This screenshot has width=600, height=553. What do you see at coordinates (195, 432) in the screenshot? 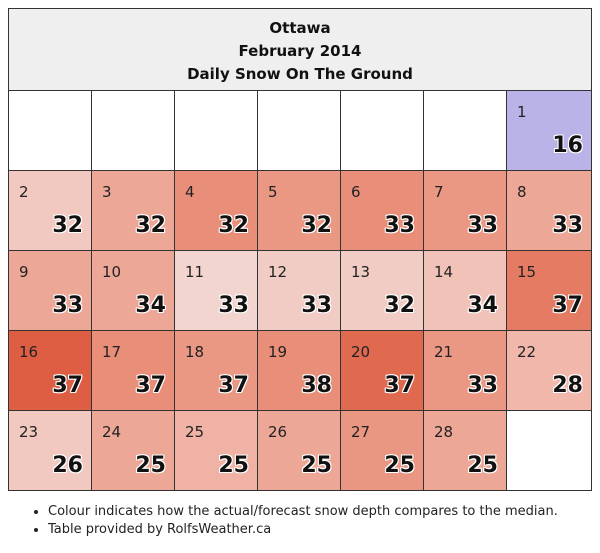
I see `day-number: 25` at bounding box center [195, 432].